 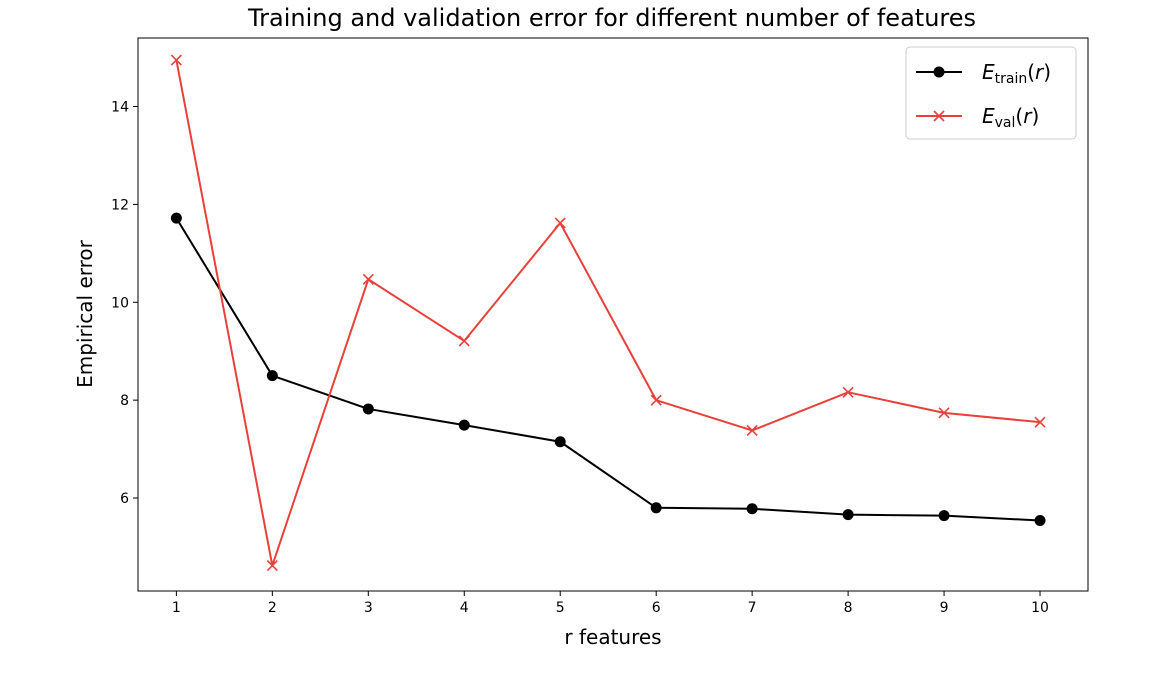 What do you see at coordinates (124, 401) in the screenshot?
I see `y-tick-label: 8` at bounding box center [124, 401].